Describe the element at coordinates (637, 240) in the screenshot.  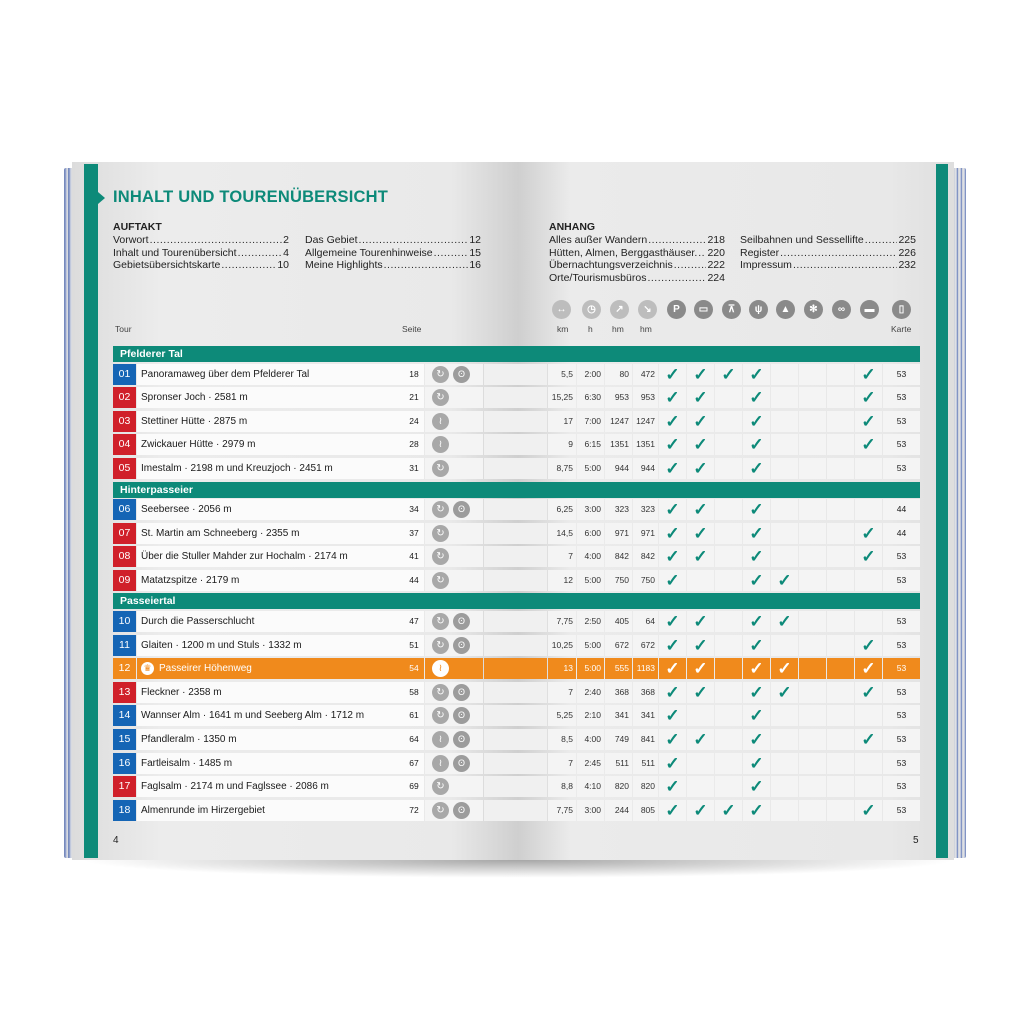
I see `anhang-entry: Alles außer Wandern 218` at that location.